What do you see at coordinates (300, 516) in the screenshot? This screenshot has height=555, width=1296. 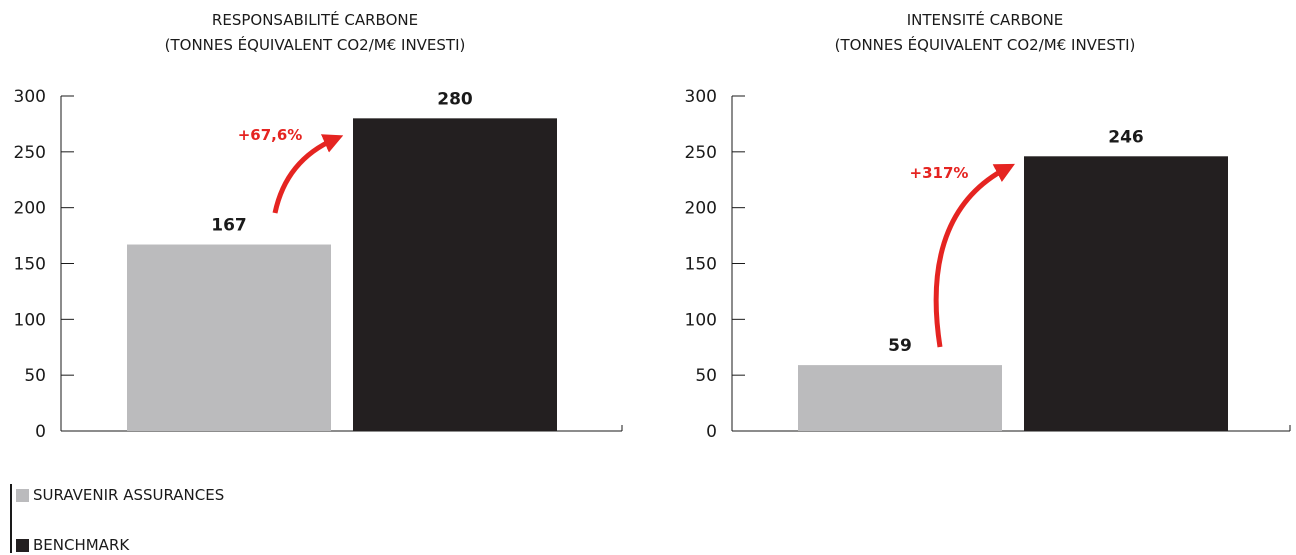 I see `legend: SURAVENIR ASSURANCES BENCHMARK` at bounding box center [300, 516].